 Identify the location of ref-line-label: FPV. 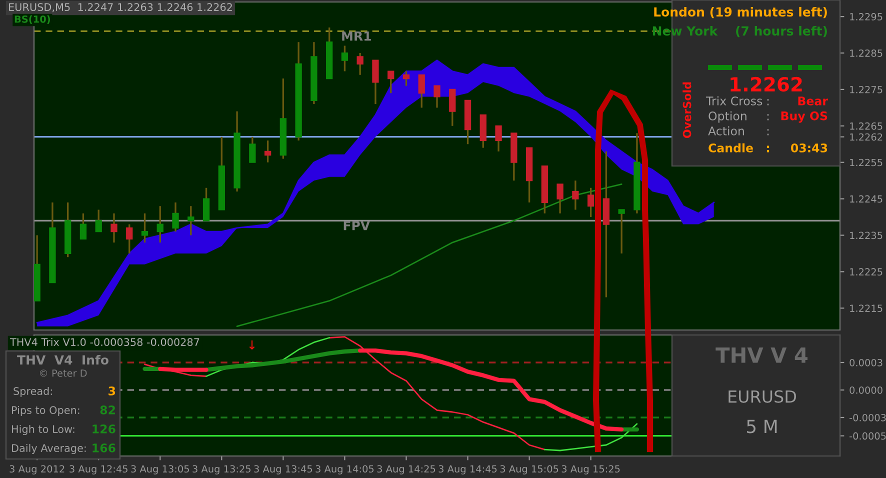
(357, 225).